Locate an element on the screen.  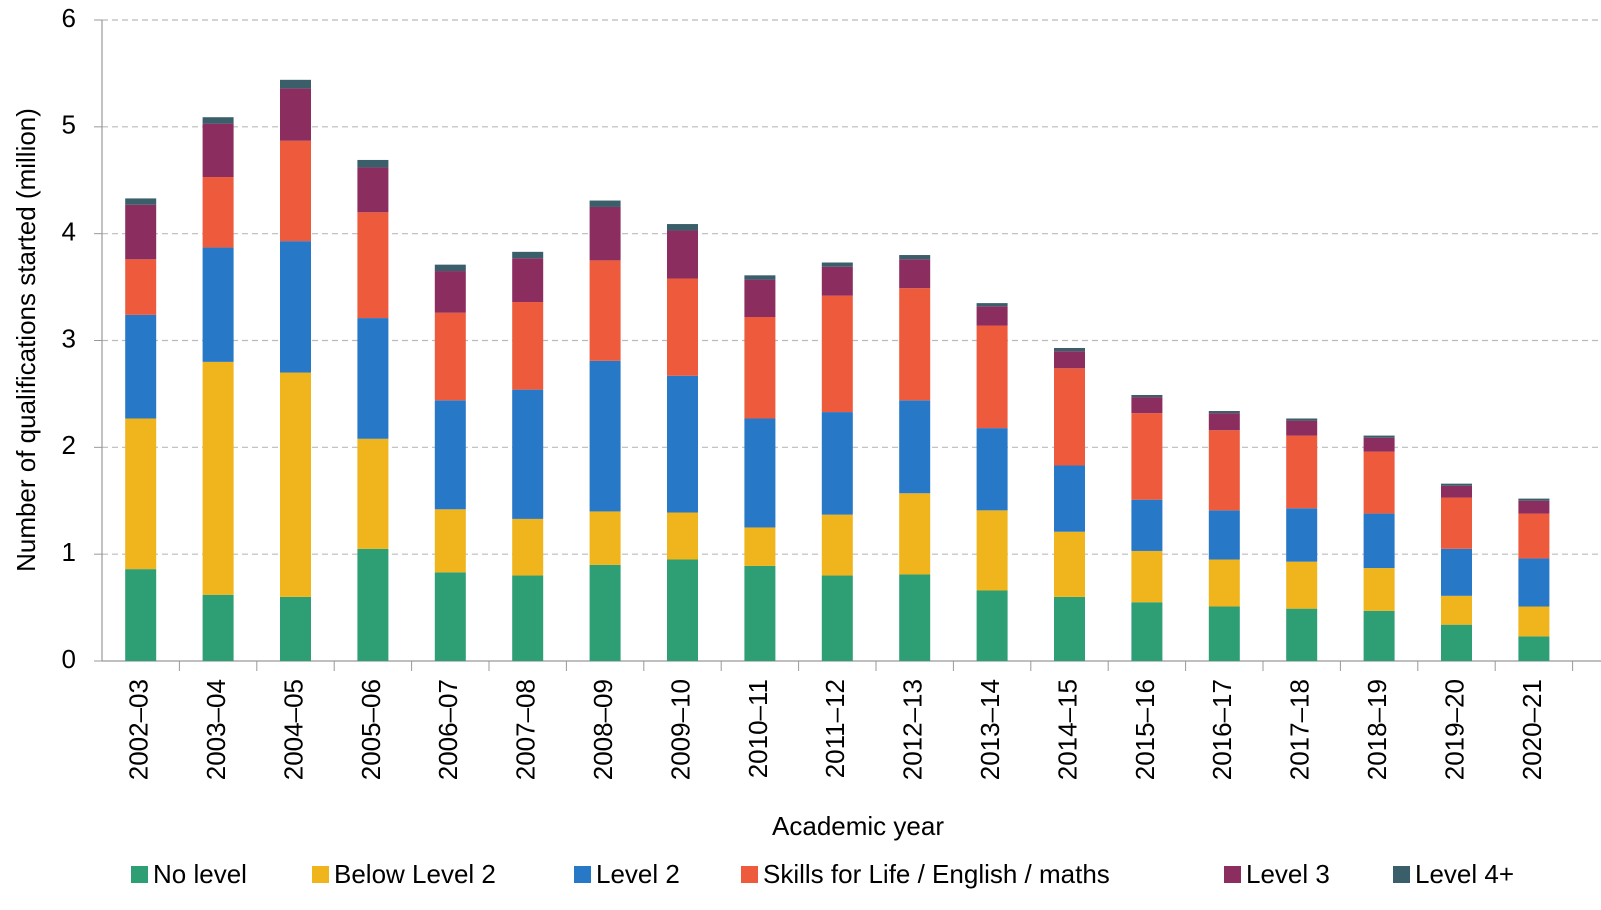
legend-label: No level is located at coordinates (200, 874).